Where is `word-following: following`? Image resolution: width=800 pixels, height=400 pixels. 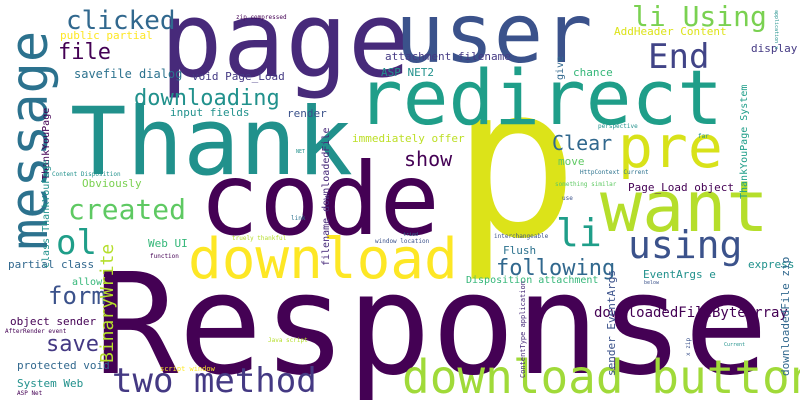
word-following: following is located at coordinates (556, 268).